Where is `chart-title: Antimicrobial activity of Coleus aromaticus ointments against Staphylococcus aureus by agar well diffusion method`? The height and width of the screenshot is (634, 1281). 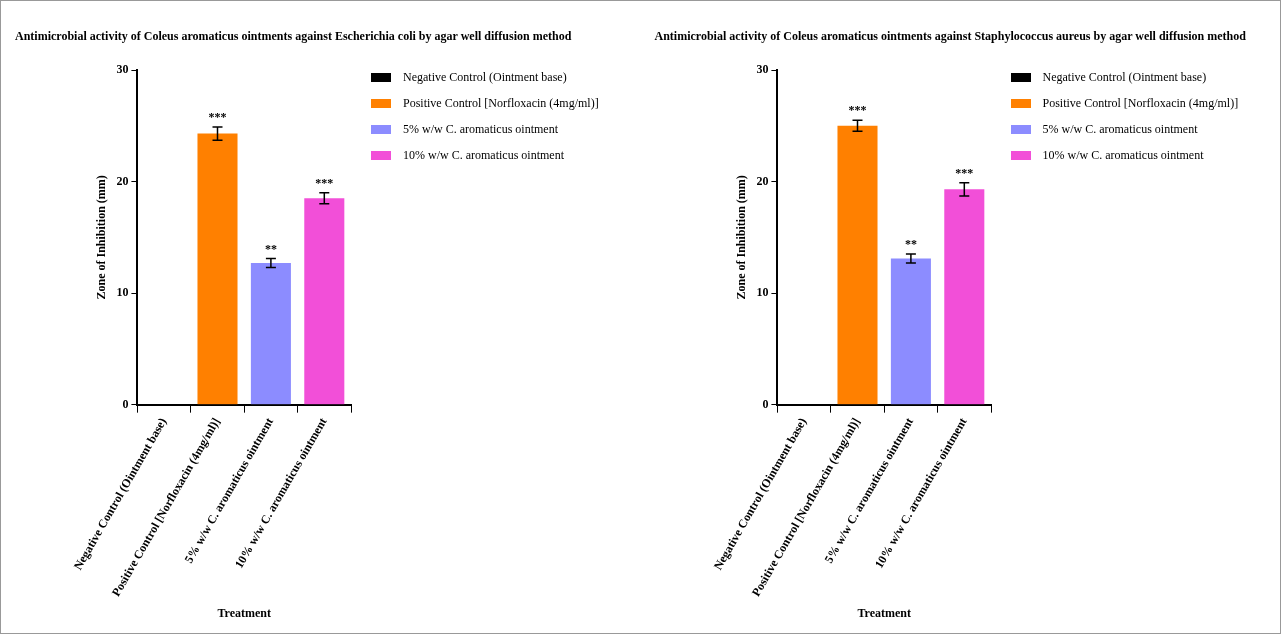
chart-title: Antimicrobial activity of Coleus aromaticus ointments against Staphylococcus aureus by agar well diffusion method is located at coordinates (950, 36).